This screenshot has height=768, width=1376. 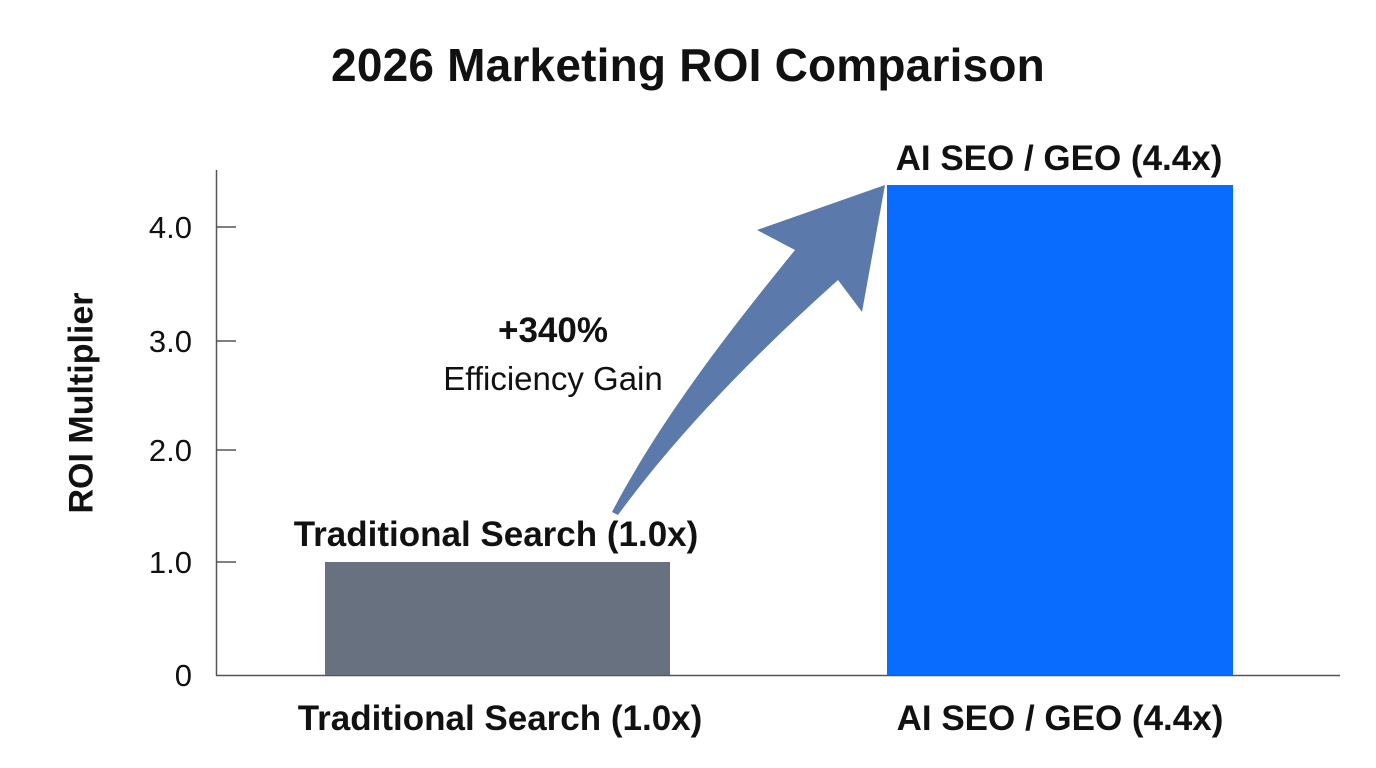 I want to click on x-category-ai-seo-geo: AI SEO / GEO (4.4x), so click(x=1060, y=718).